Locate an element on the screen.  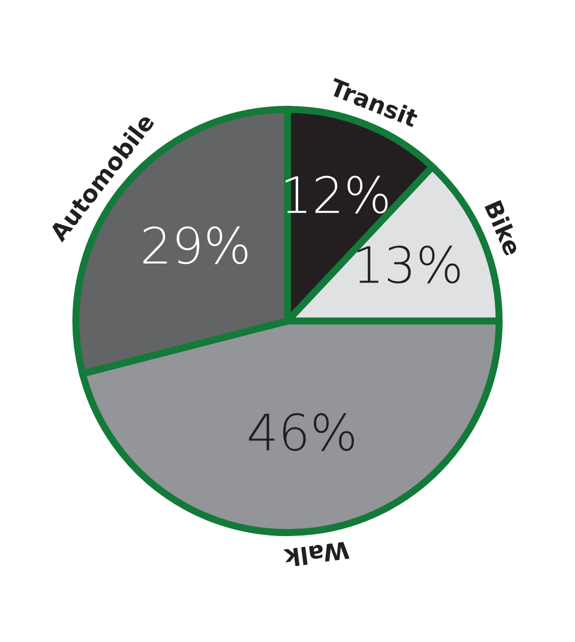
data-label: 46% is located at coordinates (301, 432).